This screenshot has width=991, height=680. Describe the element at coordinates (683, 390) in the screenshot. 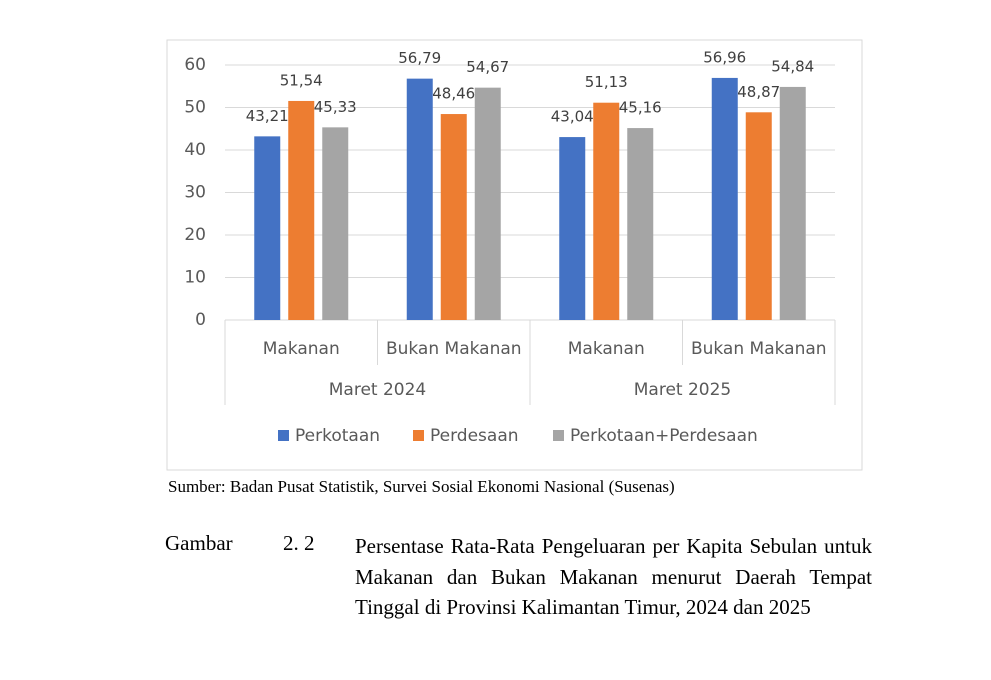

I see `x-group-label: Maret 2025` at that location.